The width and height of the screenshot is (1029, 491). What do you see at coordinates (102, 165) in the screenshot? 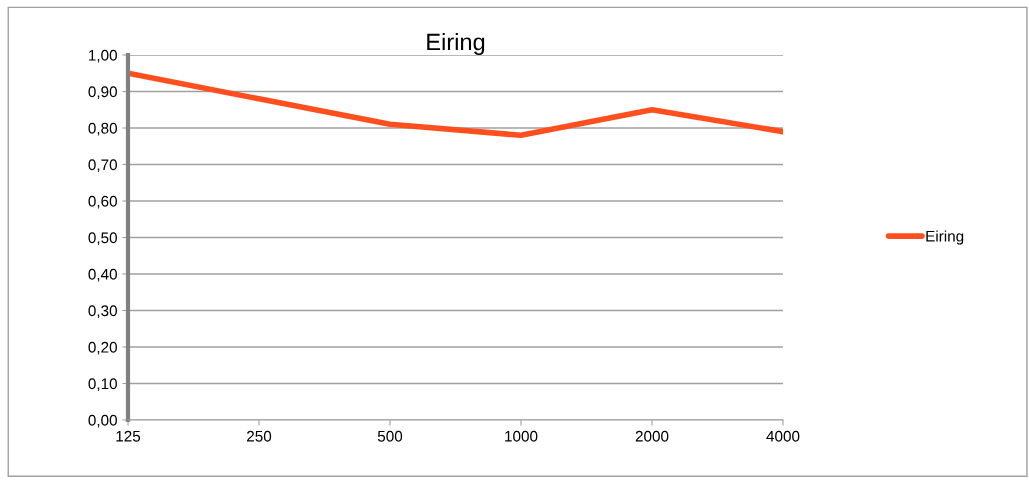
I see `y-tick-label: 0,70` at bounding box center [102, 165].